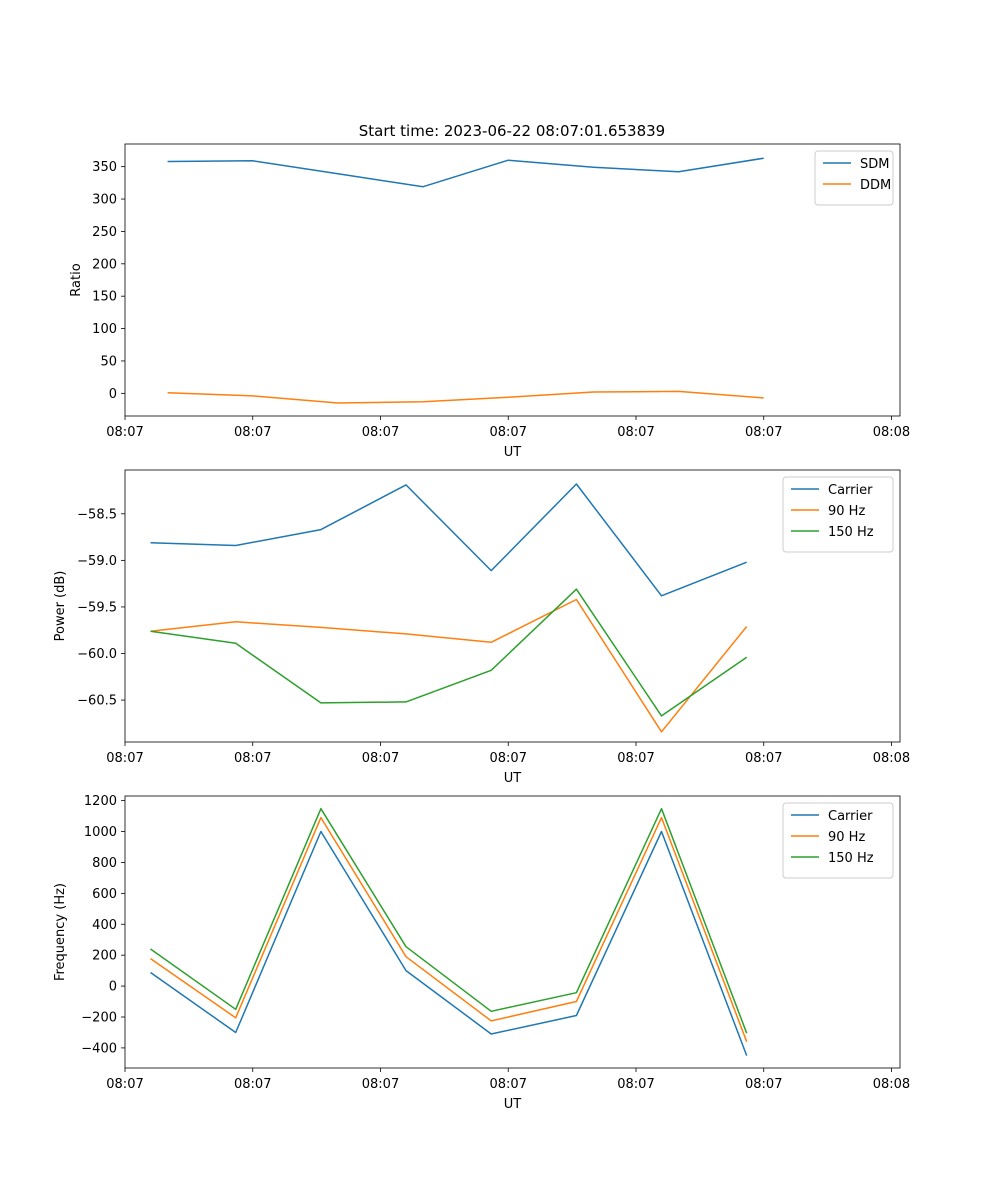 The width and height of the screenshot is (1000, 1200). I want to click on y-tick-label: 1200, so click(100, 801).